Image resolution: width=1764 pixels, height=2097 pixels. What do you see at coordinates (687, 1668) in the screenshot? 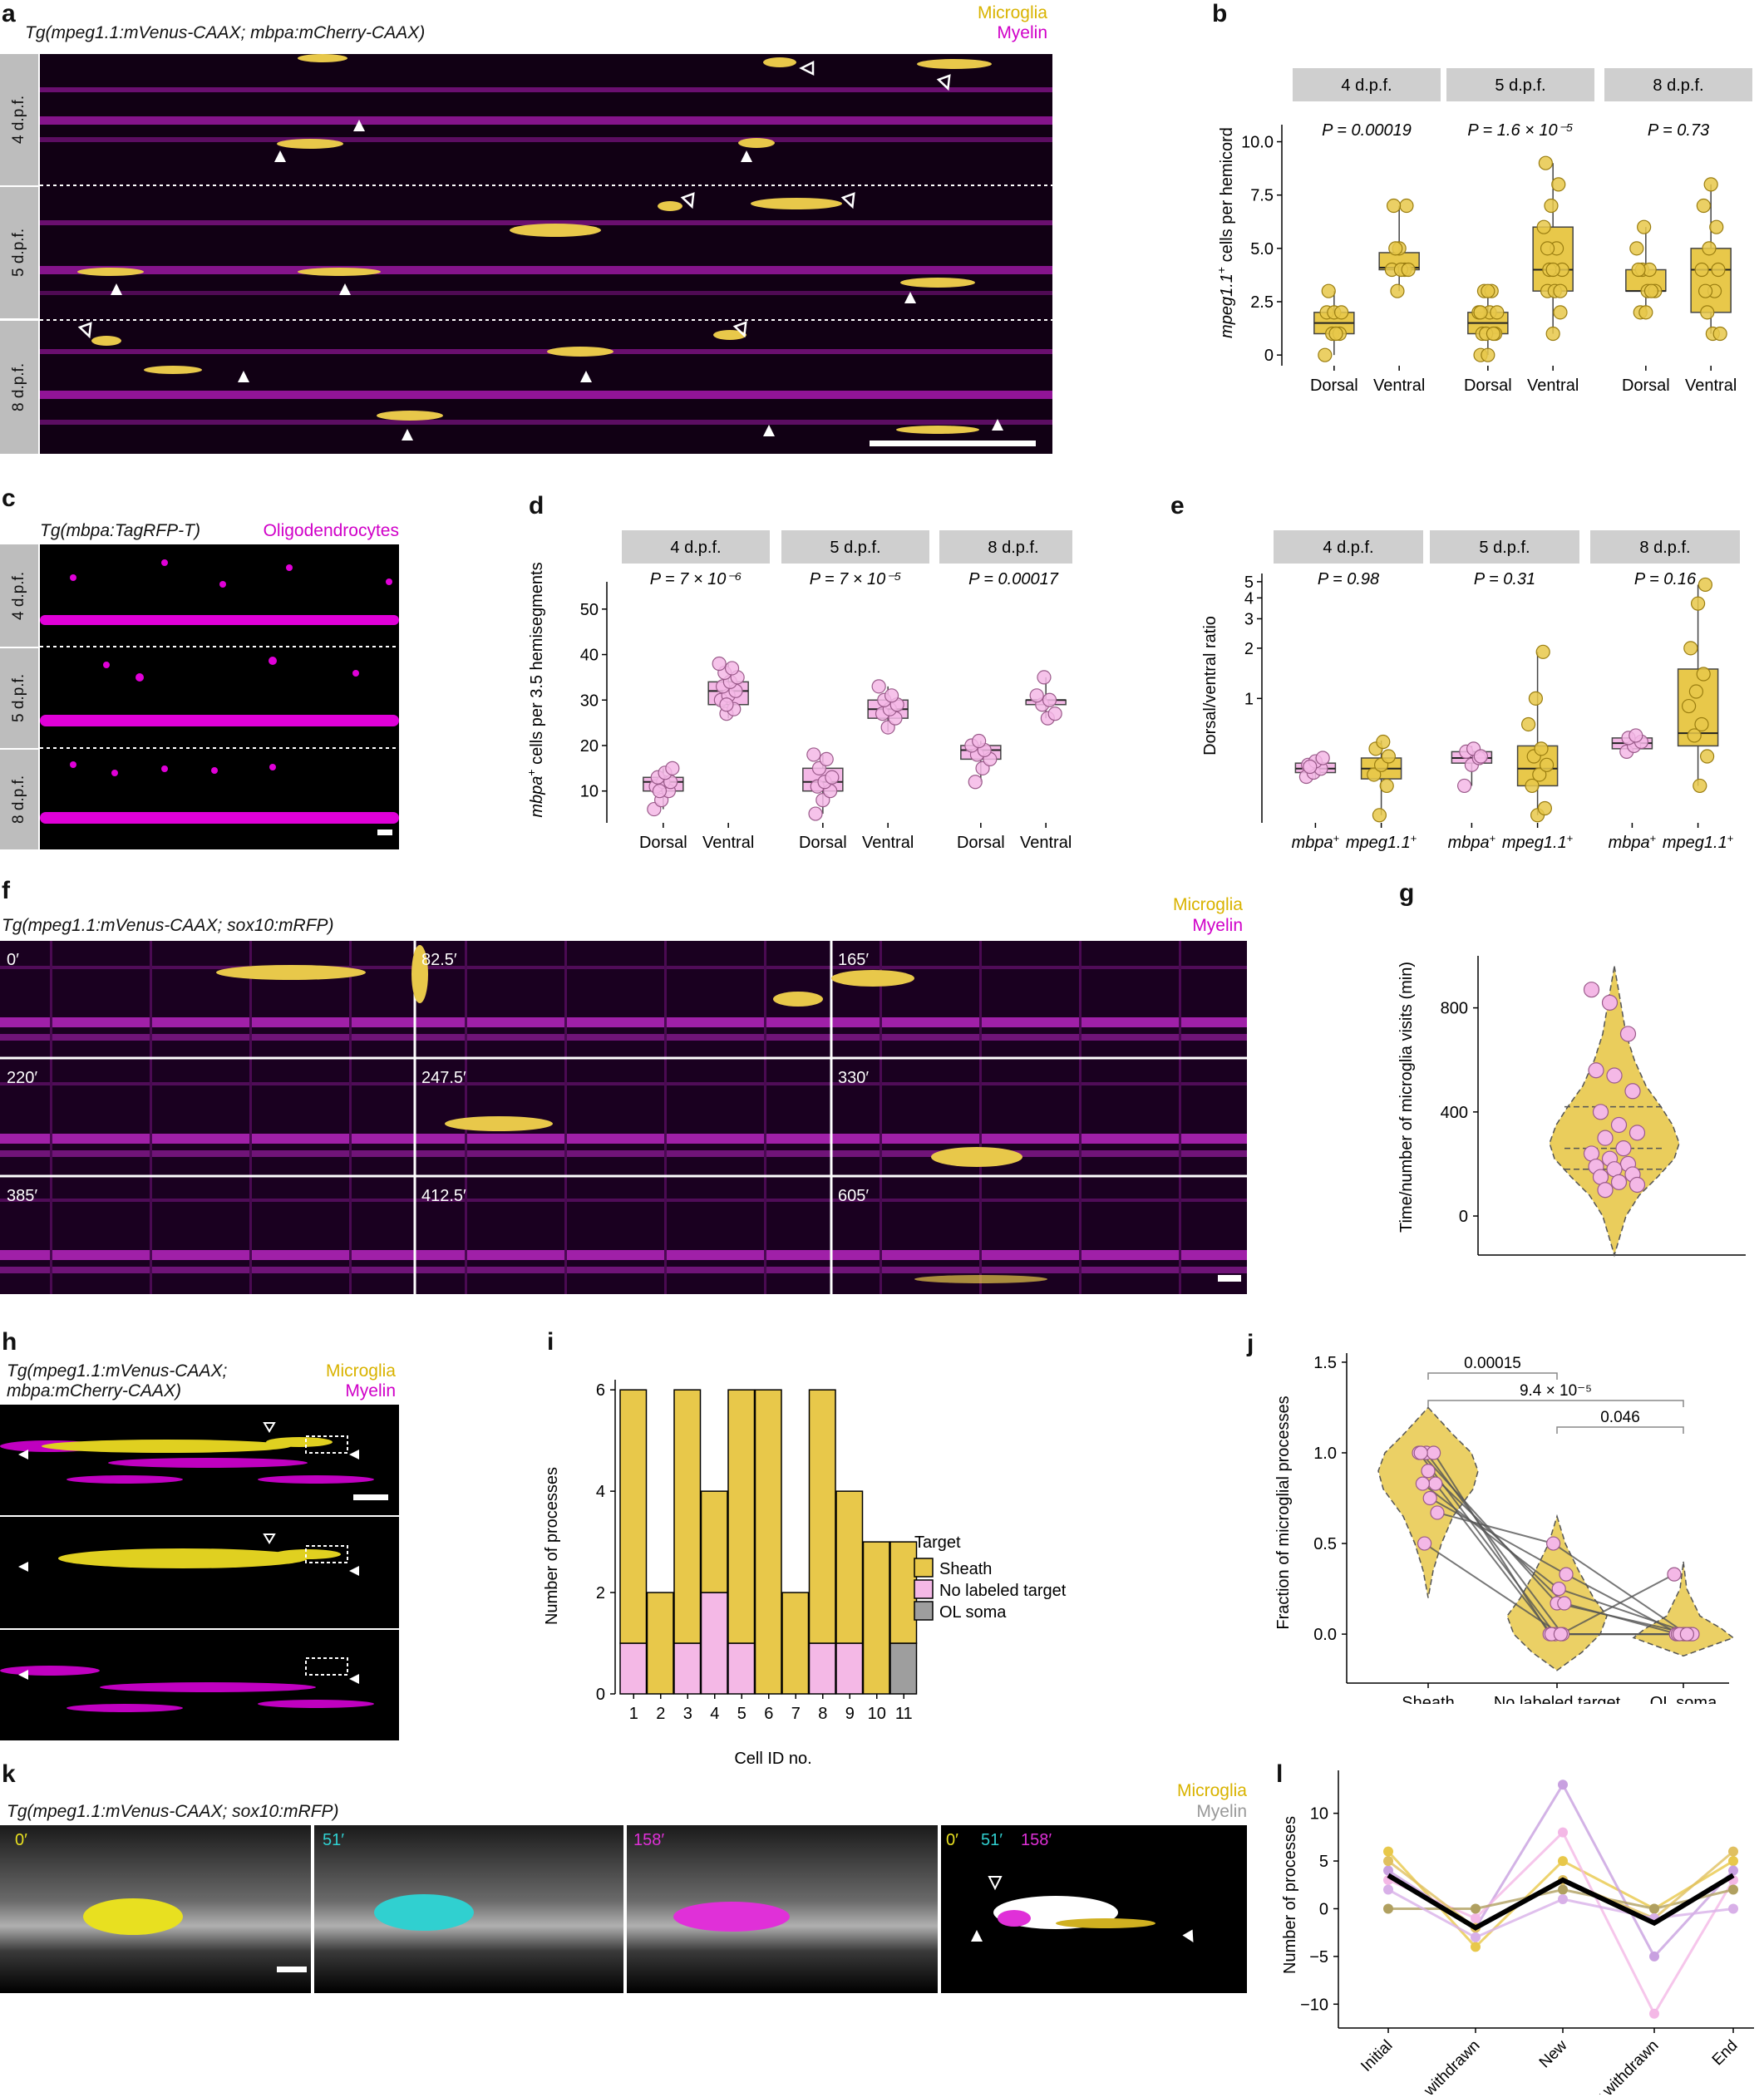
I see `bar-segment` at bounding box center [687, 1668].